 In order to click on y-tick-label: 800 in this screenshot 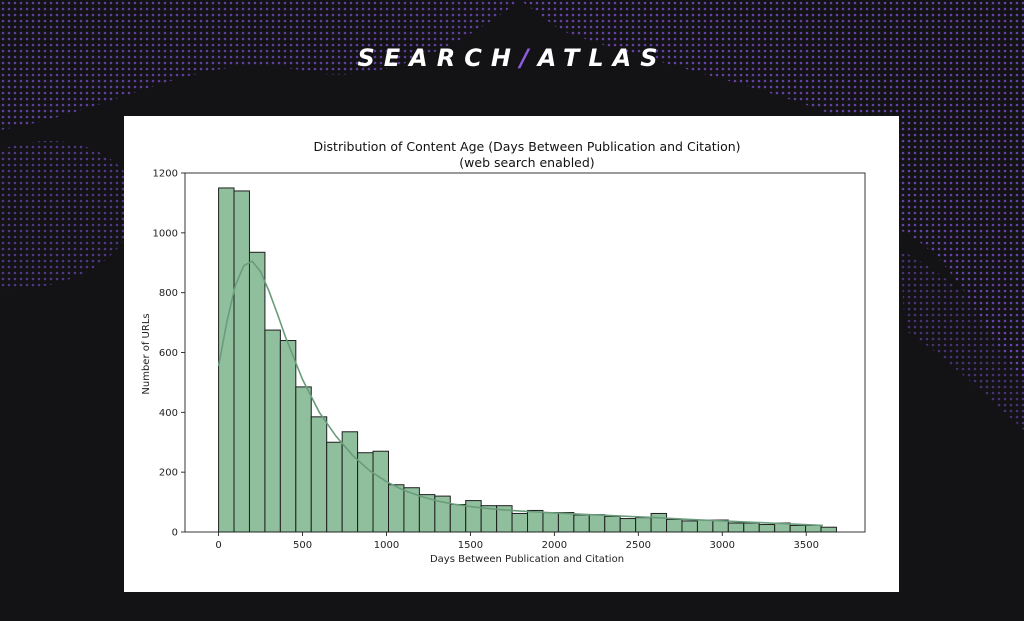, I will do `click(168, 293)`.